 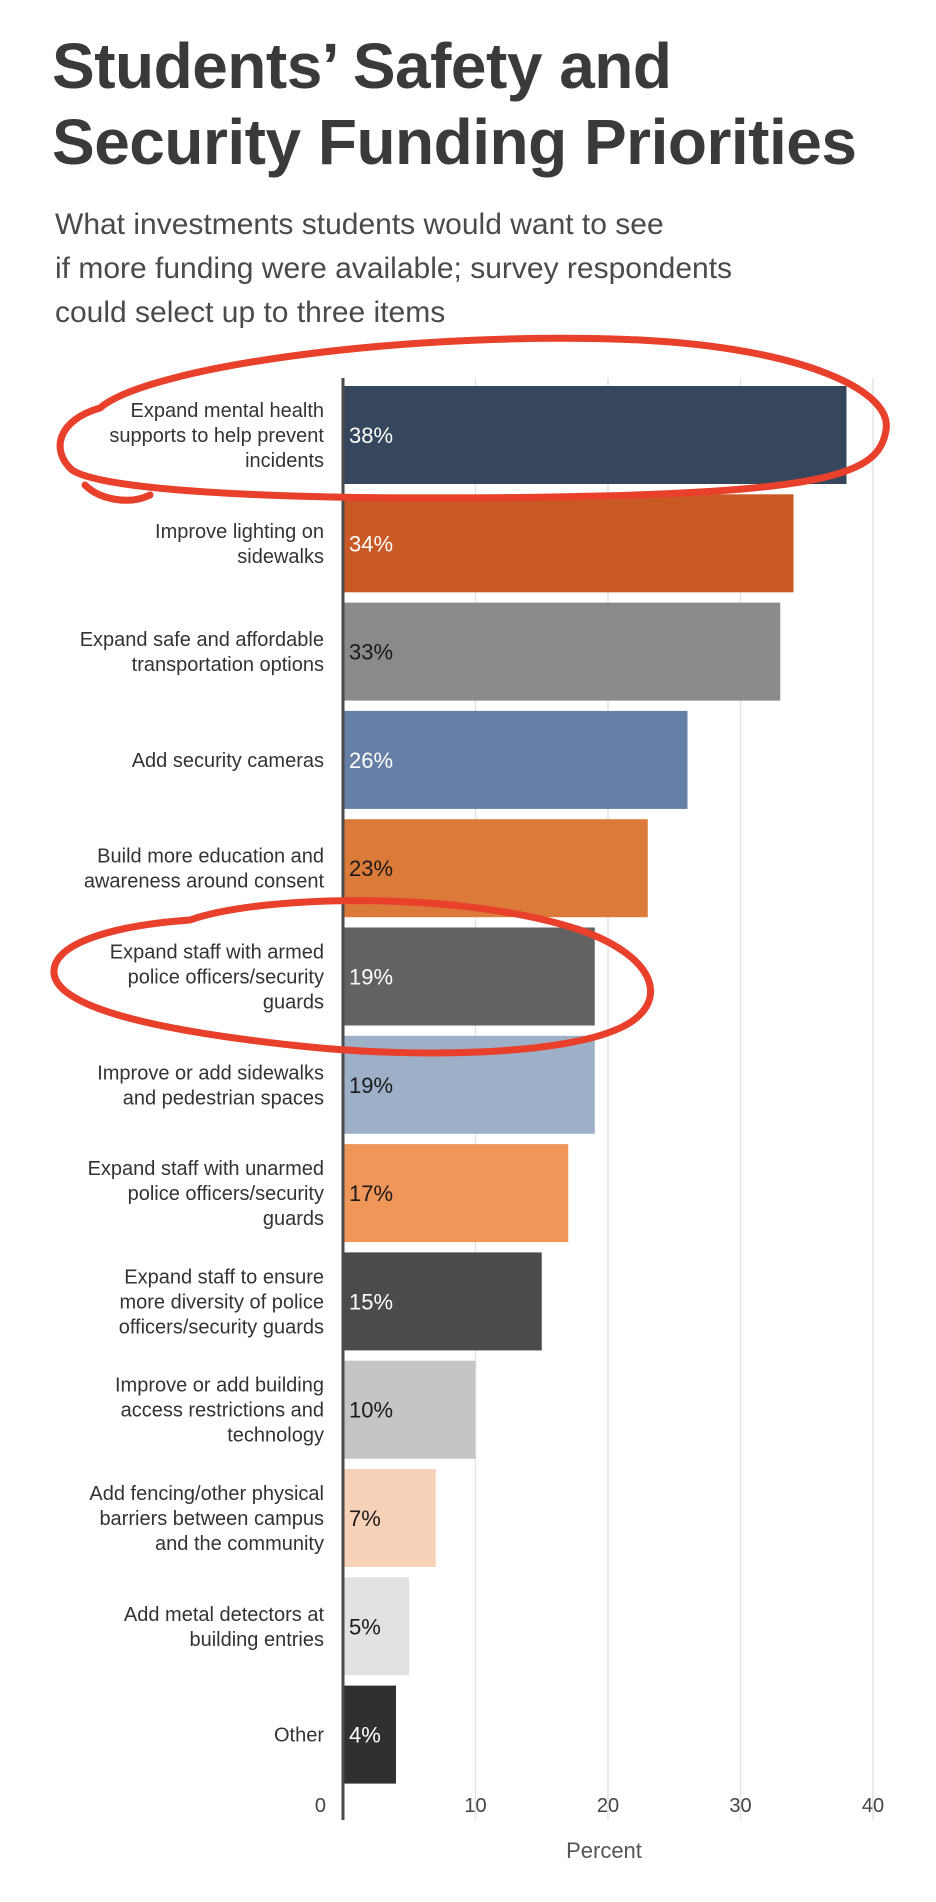 What do you see at coordinates (371, 977) in the screenshot?
I see `value-label-6: 19%` at bounding box center [371, 977].